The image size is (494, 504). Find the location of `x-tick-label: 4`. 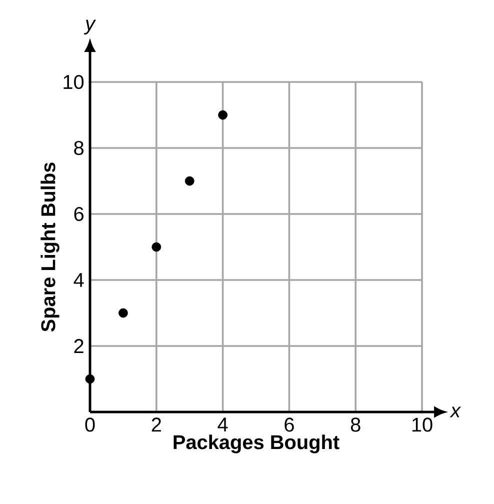

x-tick-label: 4 is located at coordinates (223, 425).